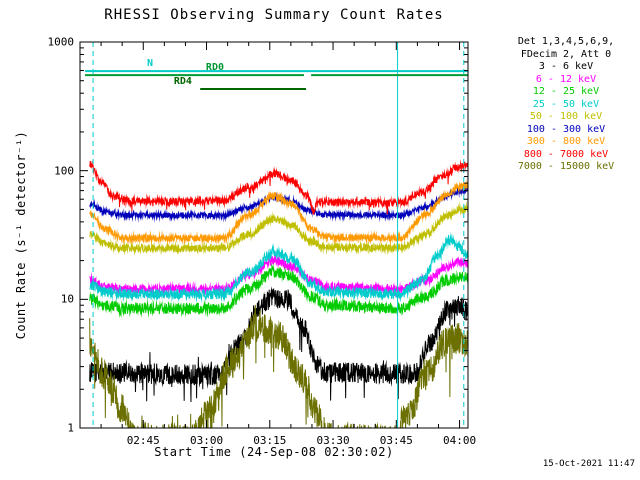 The image size is (640, 480). Describe the element at coordinates (566, 79) in the screenshot. I see `legend-entry: 6 - 12 keV` at that location.